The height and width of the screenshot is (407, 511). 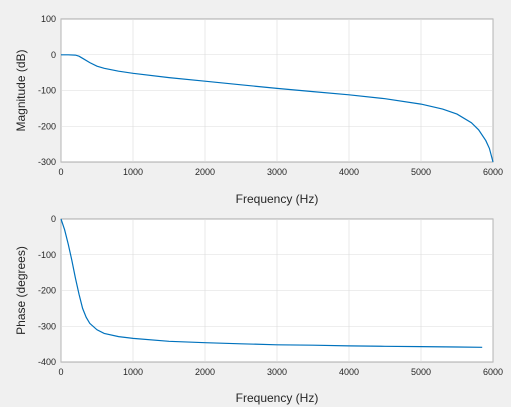 What do you see at coordinates (277, 398) in the screenshot?
I see `phase-x-axis-label: Frequency (Hz)` at bounding box center [277, 398].